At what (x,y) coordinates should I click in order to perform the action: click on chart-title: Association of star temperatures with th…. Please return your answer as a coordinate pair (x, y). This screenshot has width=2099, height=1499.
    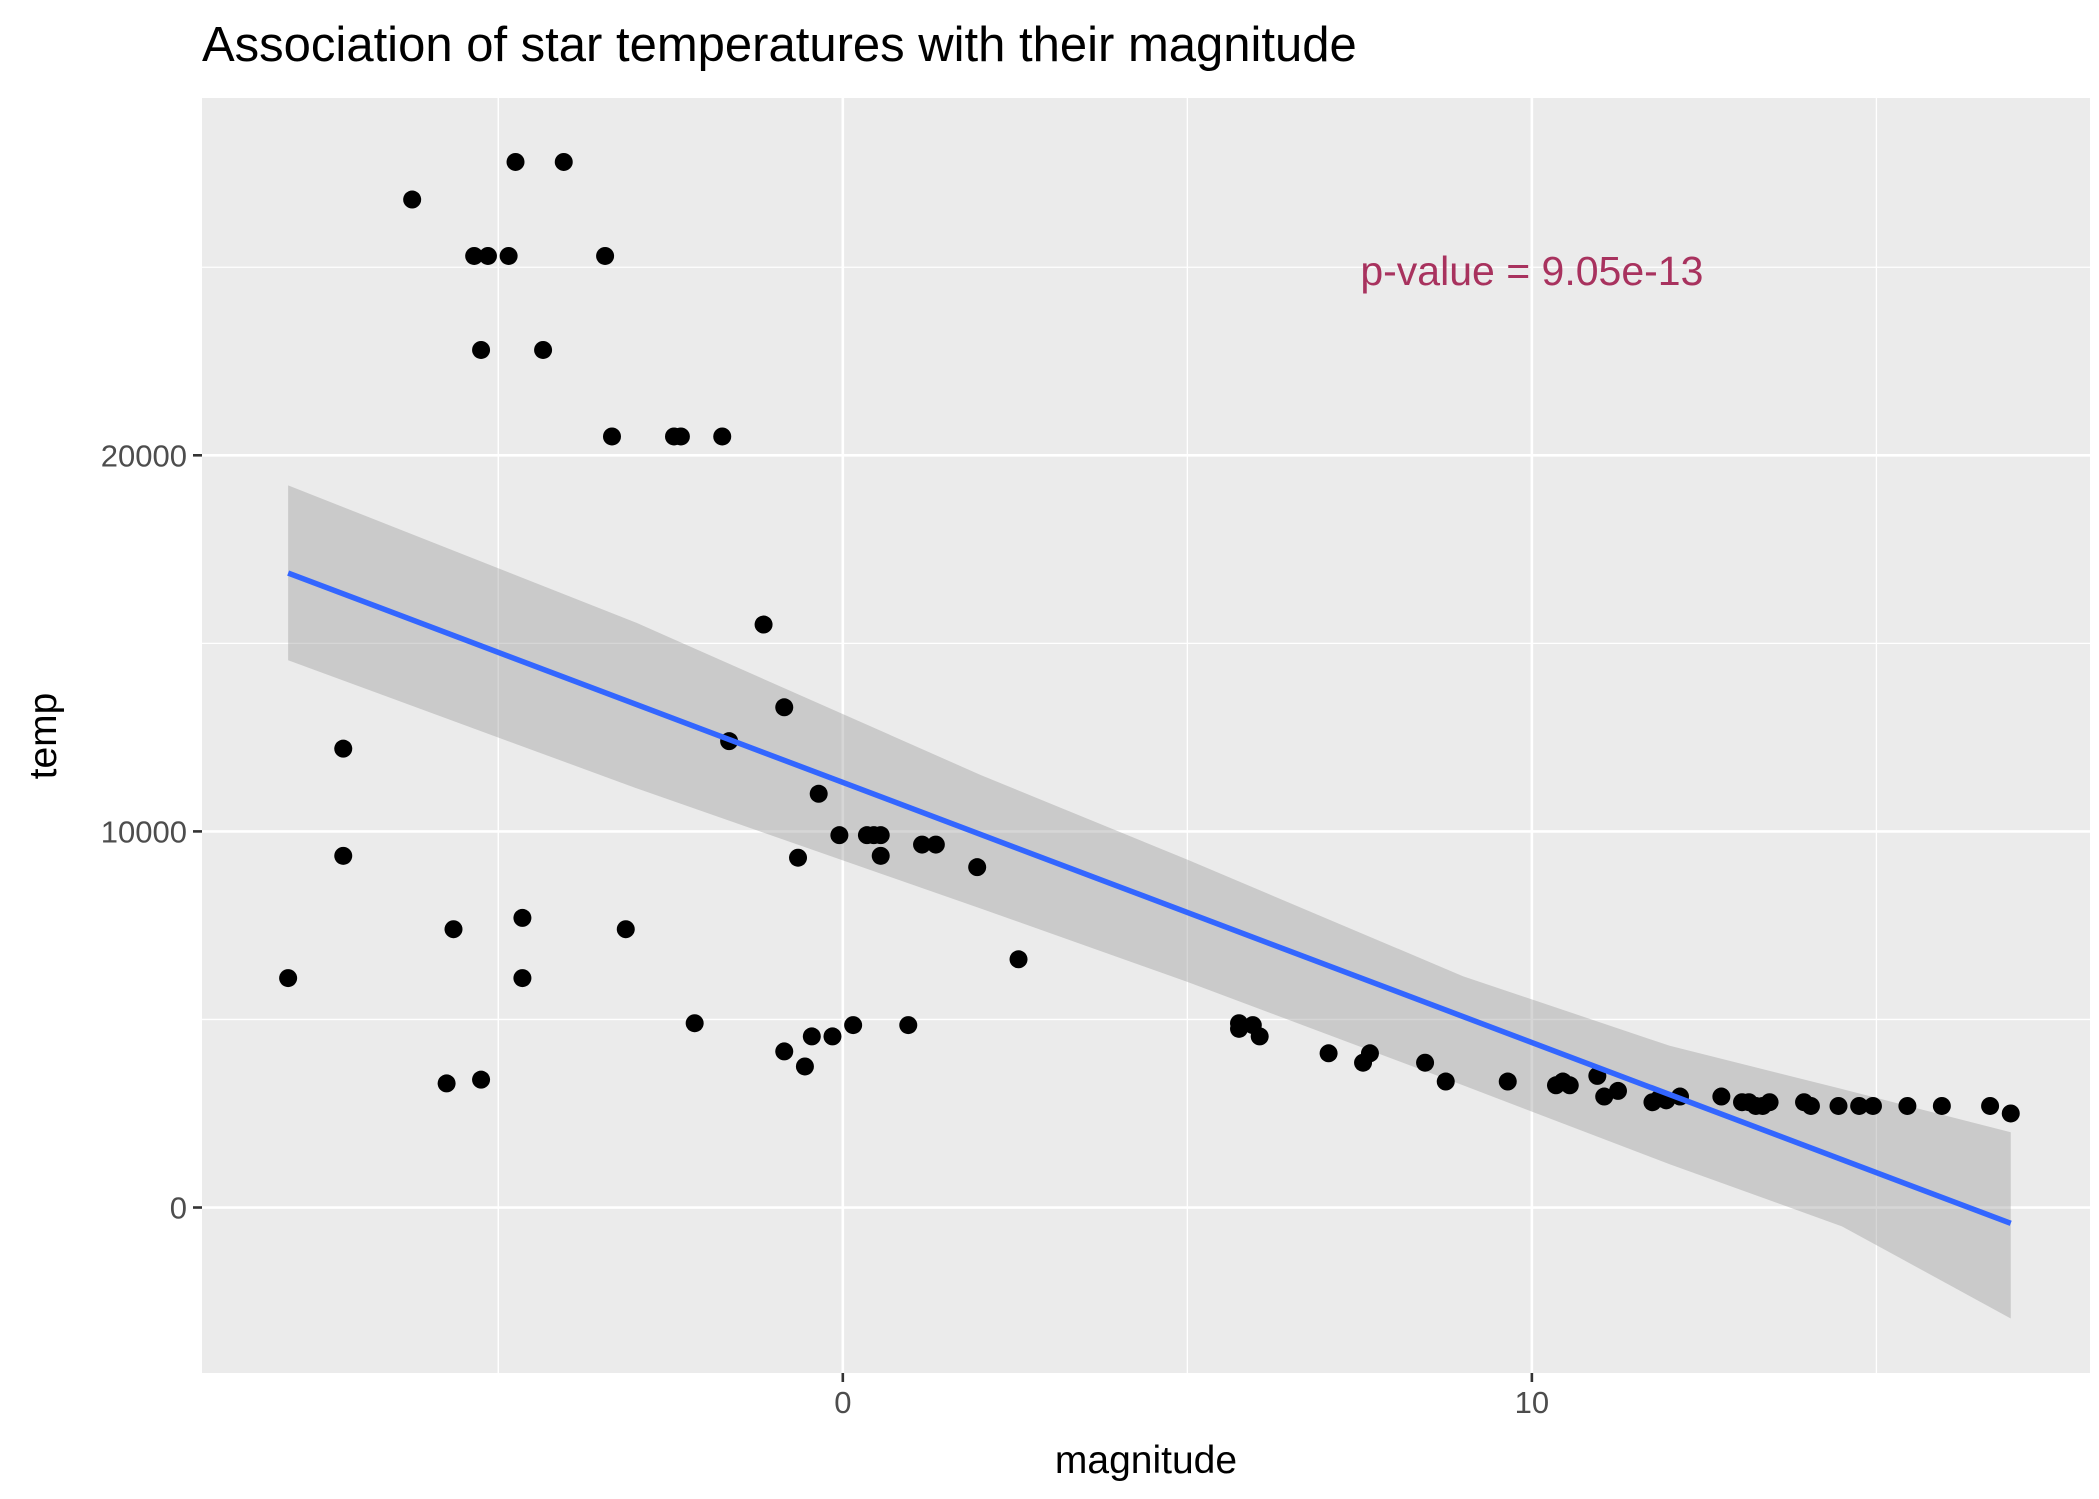
    Looking at the image, I should click on (779, 45).